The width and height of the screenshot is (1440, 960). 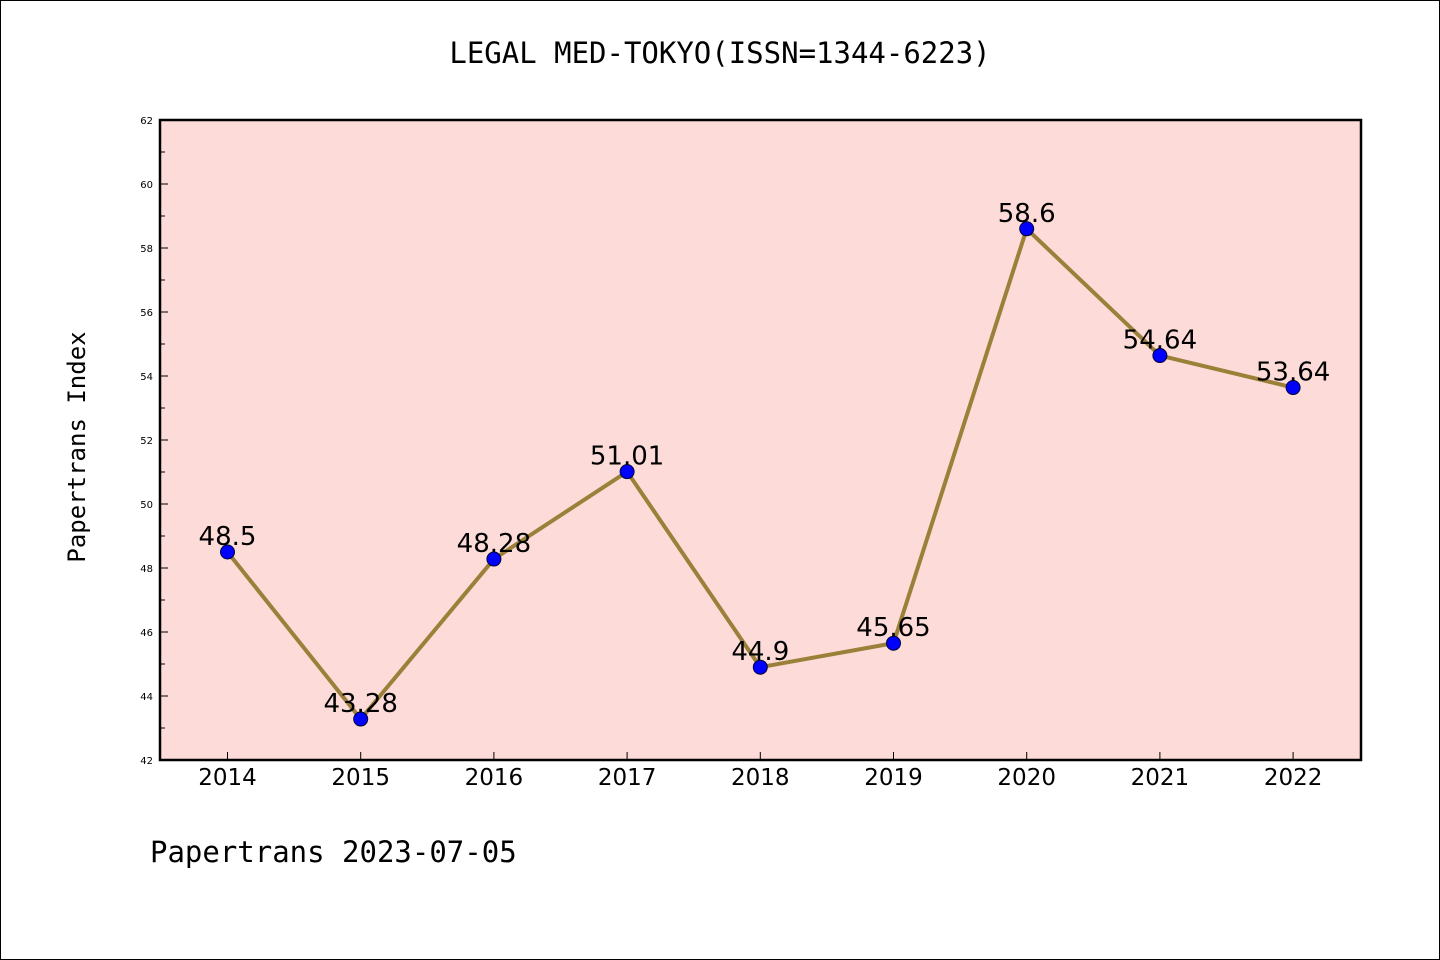 What do you see at coordinates (333, 852) in the screenshot?
I see `footer-date: Papertrans 2023-07-05` at bounding box center [333, 852].